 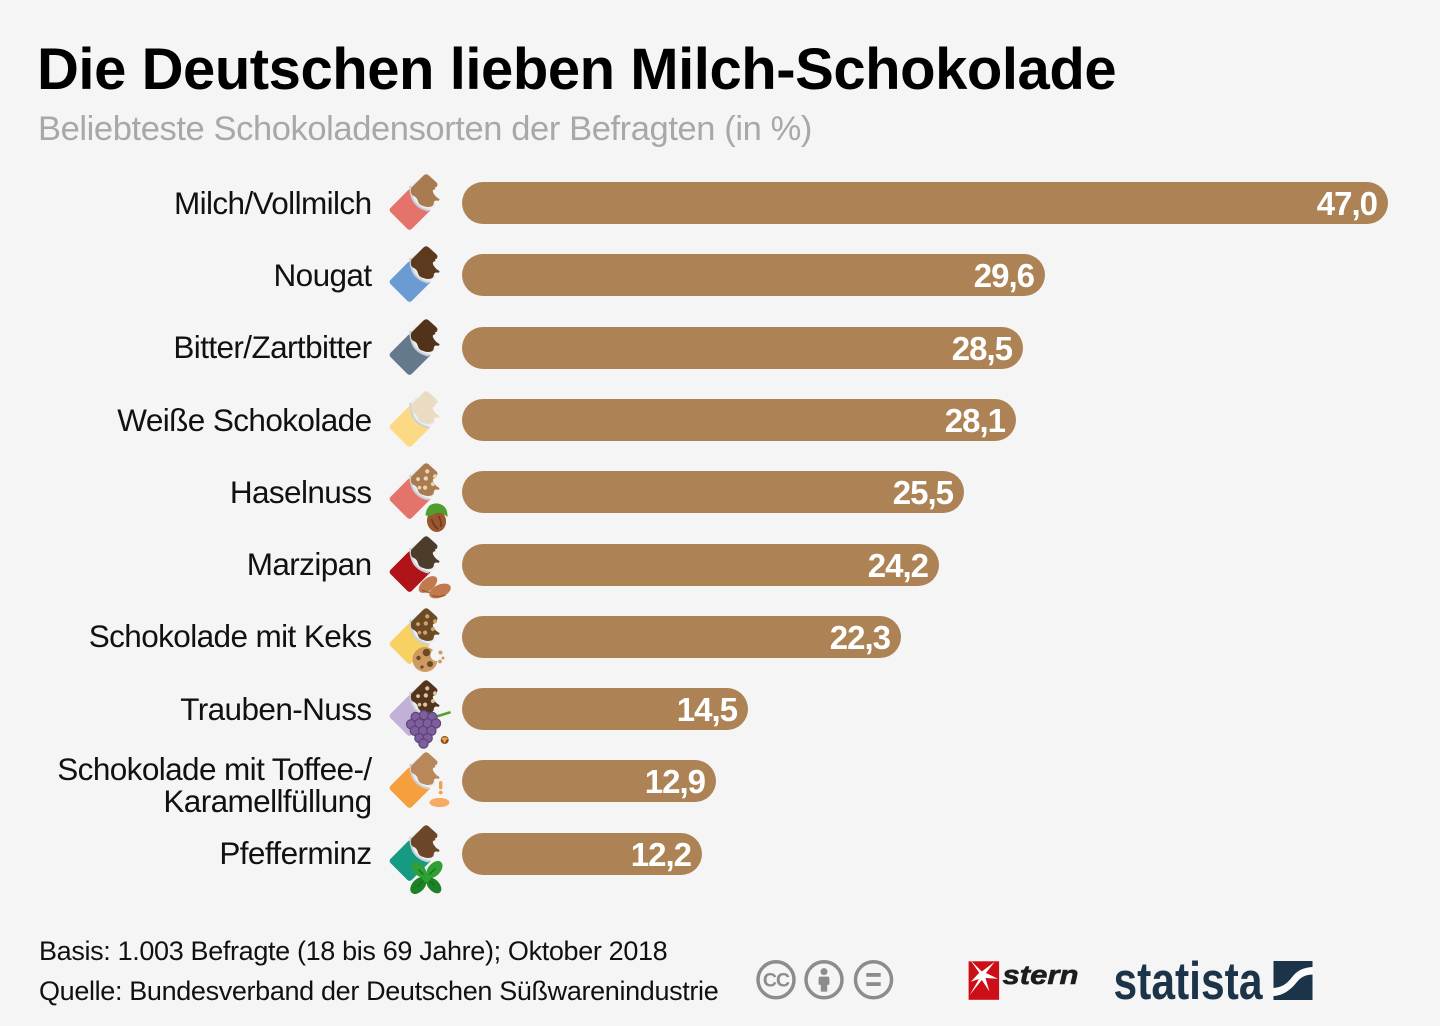 I want to click on svg-text: stern, so click(x=1041, y=975).